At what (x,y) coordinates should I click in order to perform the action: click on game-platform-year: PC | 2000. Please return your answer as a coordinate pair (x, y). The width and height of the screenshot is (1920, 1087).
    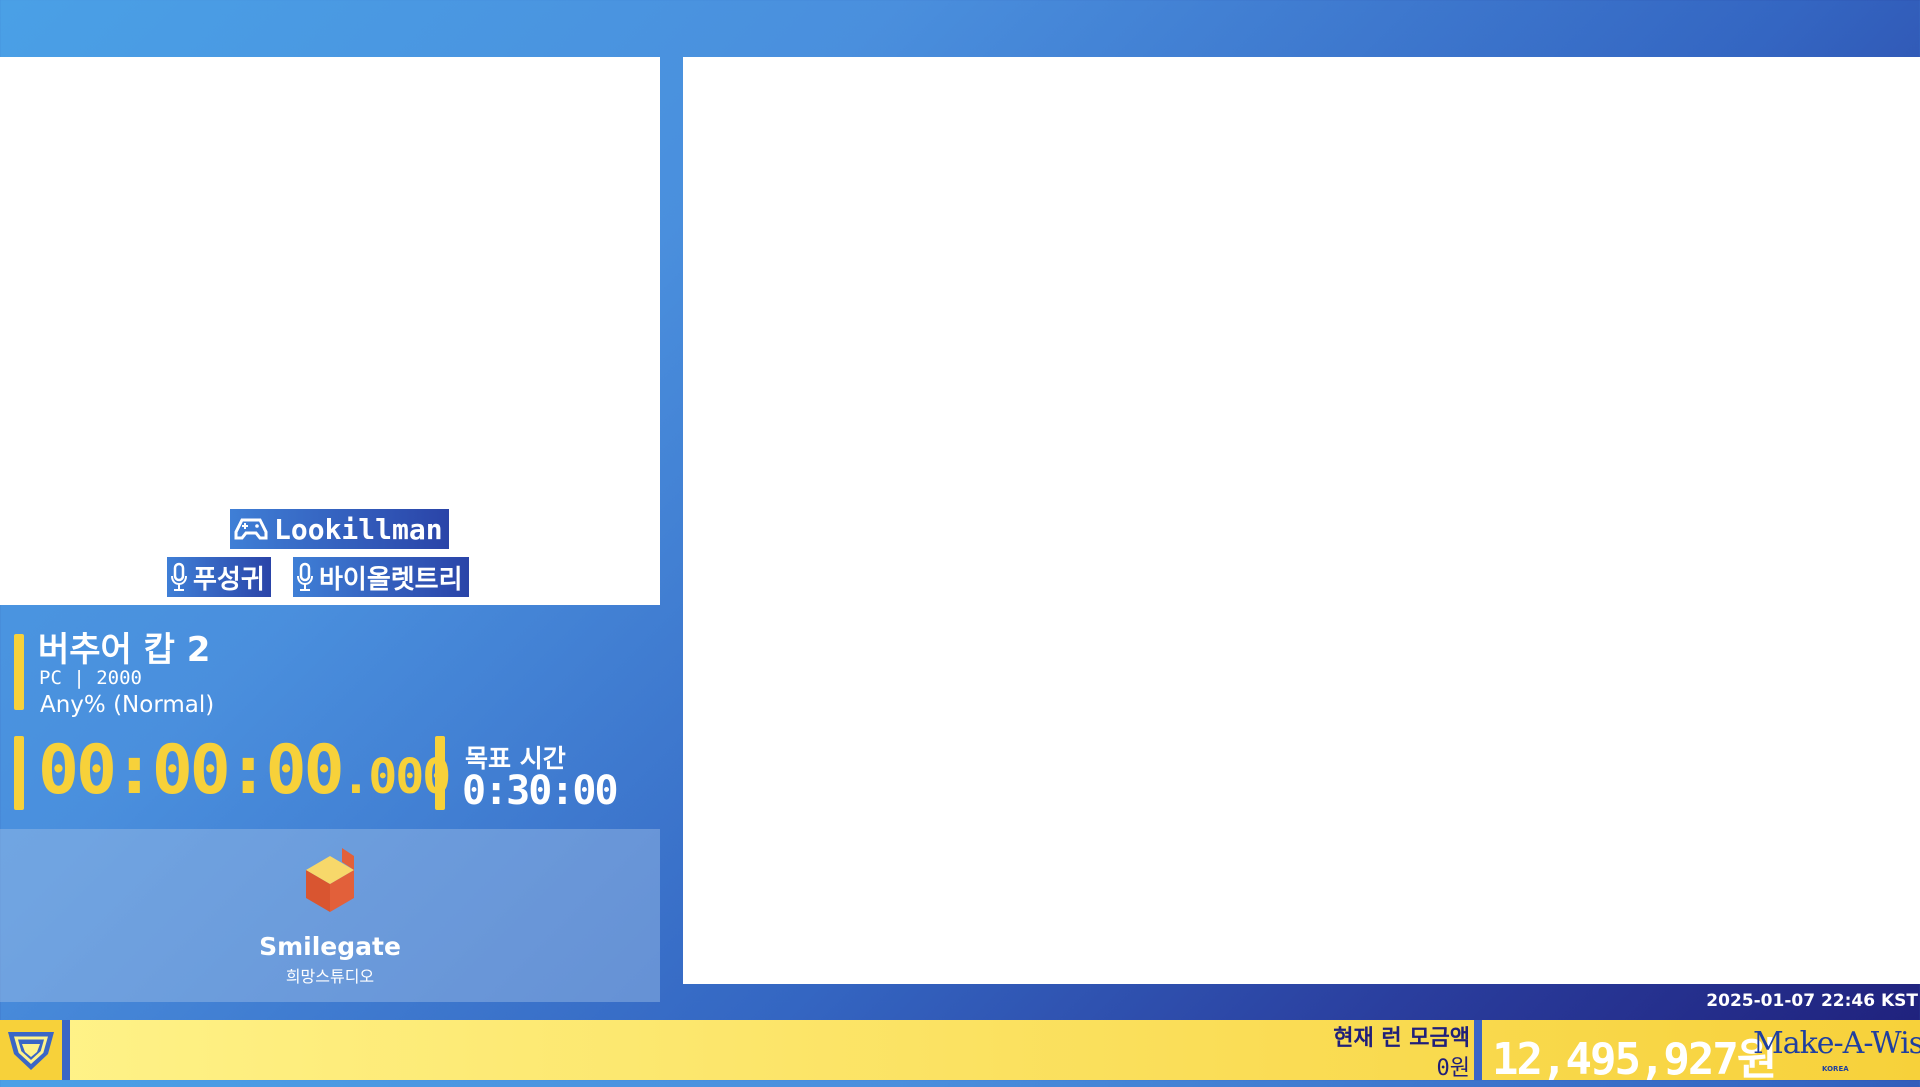
    Looking at the image, I should click on (90, 678).